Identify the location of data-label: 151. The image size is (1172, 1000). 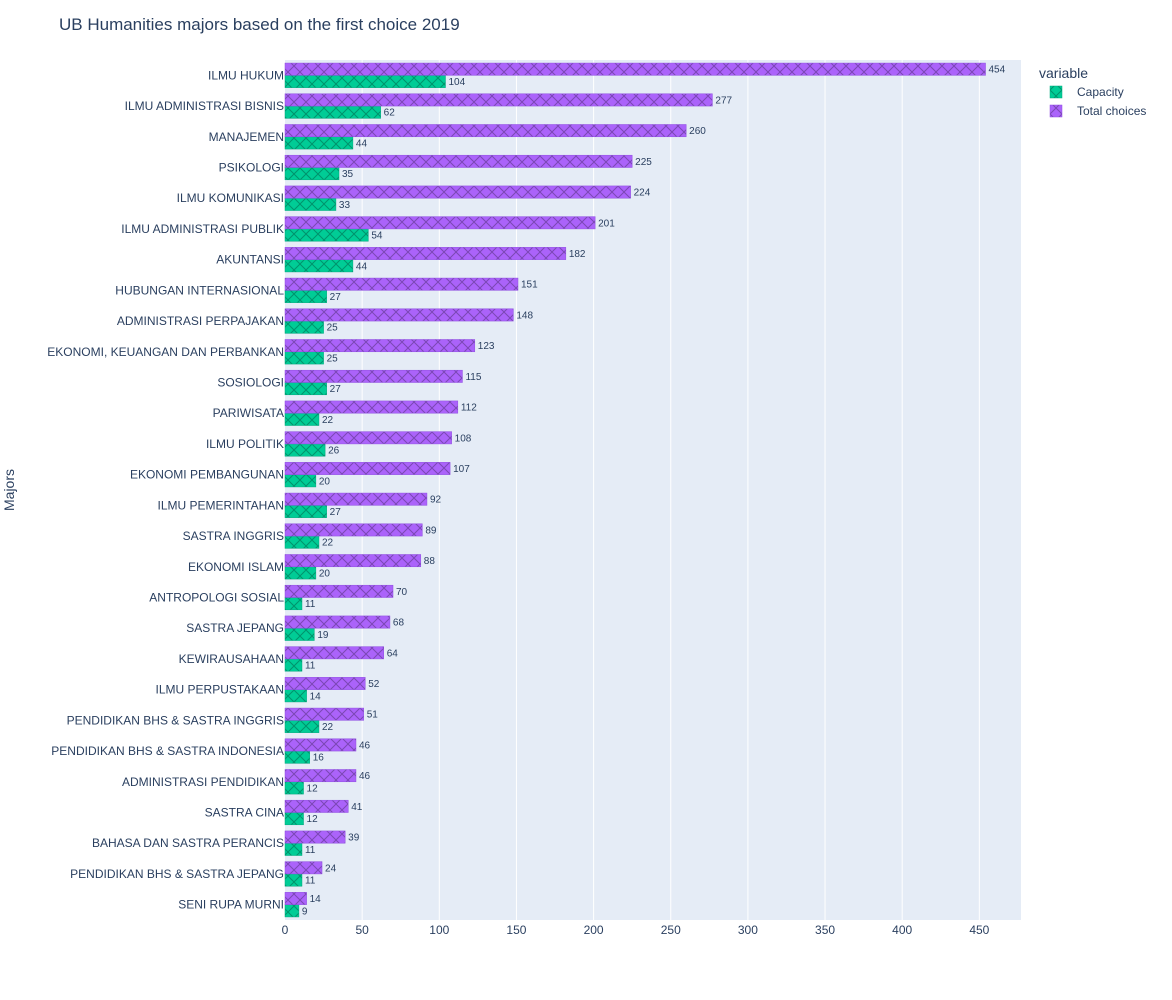
(529, 285).